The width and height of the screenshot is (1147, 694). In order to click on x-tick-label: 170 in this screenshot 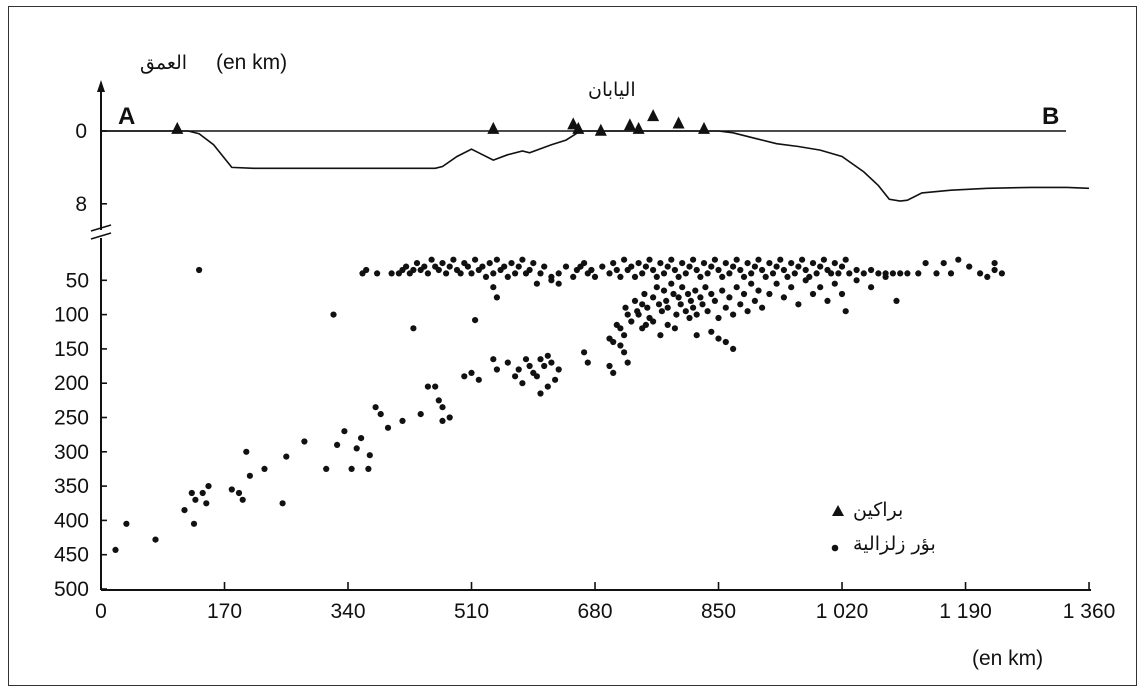, I will do `click(224, 611)`.